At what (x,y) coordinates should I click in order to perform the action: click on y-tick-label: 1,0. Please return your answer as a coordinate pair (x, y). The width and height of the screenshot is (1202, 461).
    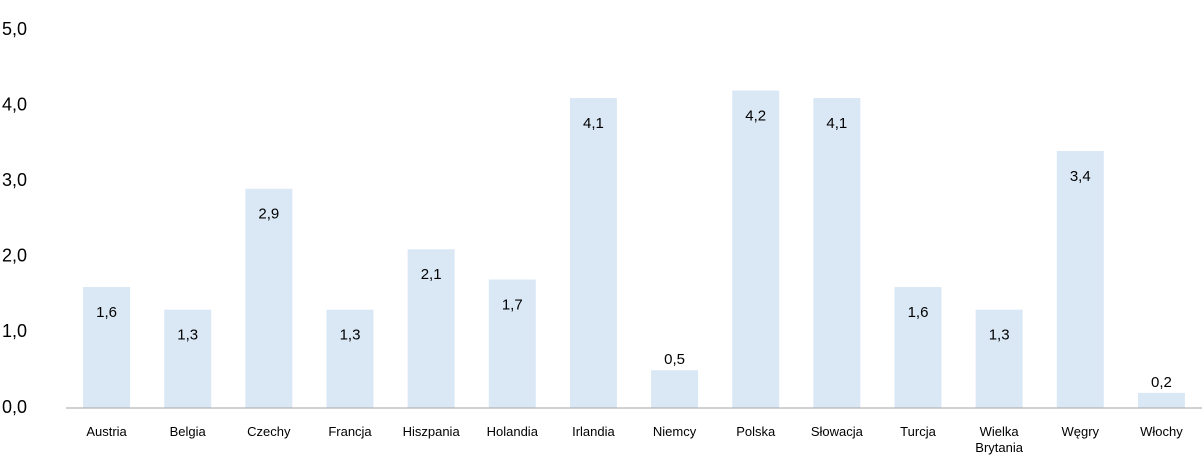
    Looking at the image, I should click on (14, 331).